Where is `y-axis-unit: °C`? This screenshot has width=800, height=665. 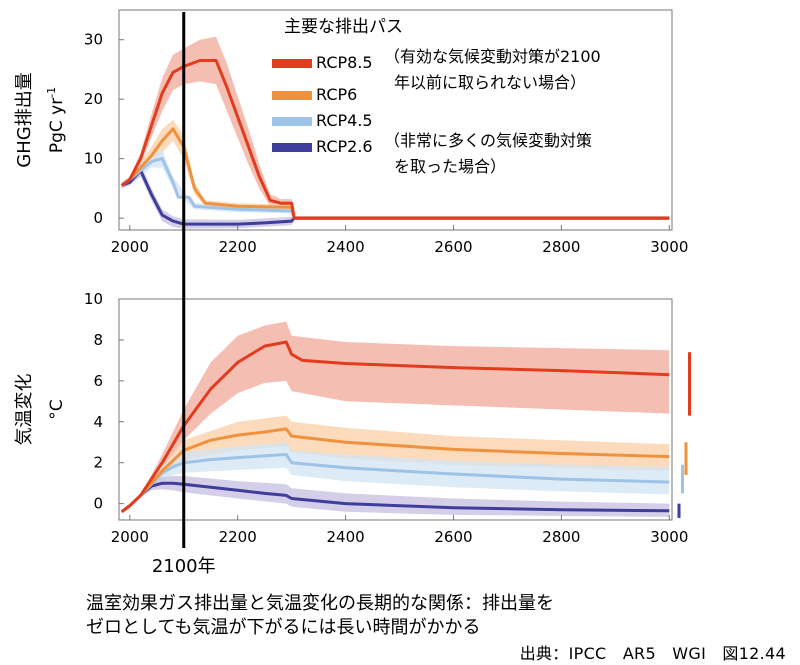 y-axis-unit: °C is located at coordinates (57, 409).